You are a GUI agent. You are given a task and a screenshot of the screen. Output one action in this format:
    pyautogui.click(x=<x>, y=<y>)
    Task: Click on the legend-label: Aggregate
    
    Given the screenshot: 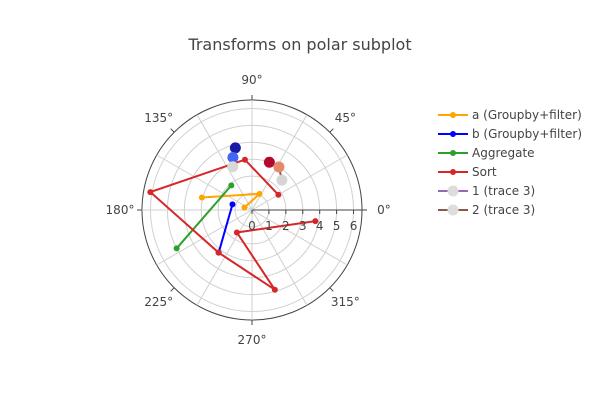 What is the action you would take?
    pyautogui.click(x=503, y=153)
    